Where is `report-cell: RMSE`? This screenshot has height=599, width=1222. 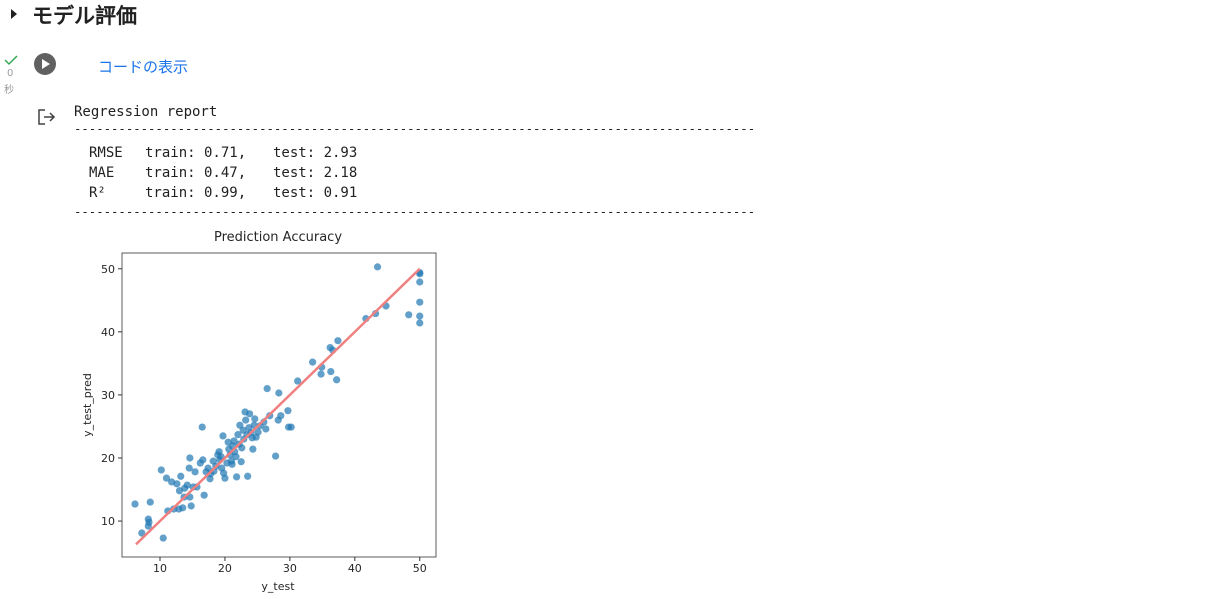
report-cell: RMSE is located at coordinates (106, 153).